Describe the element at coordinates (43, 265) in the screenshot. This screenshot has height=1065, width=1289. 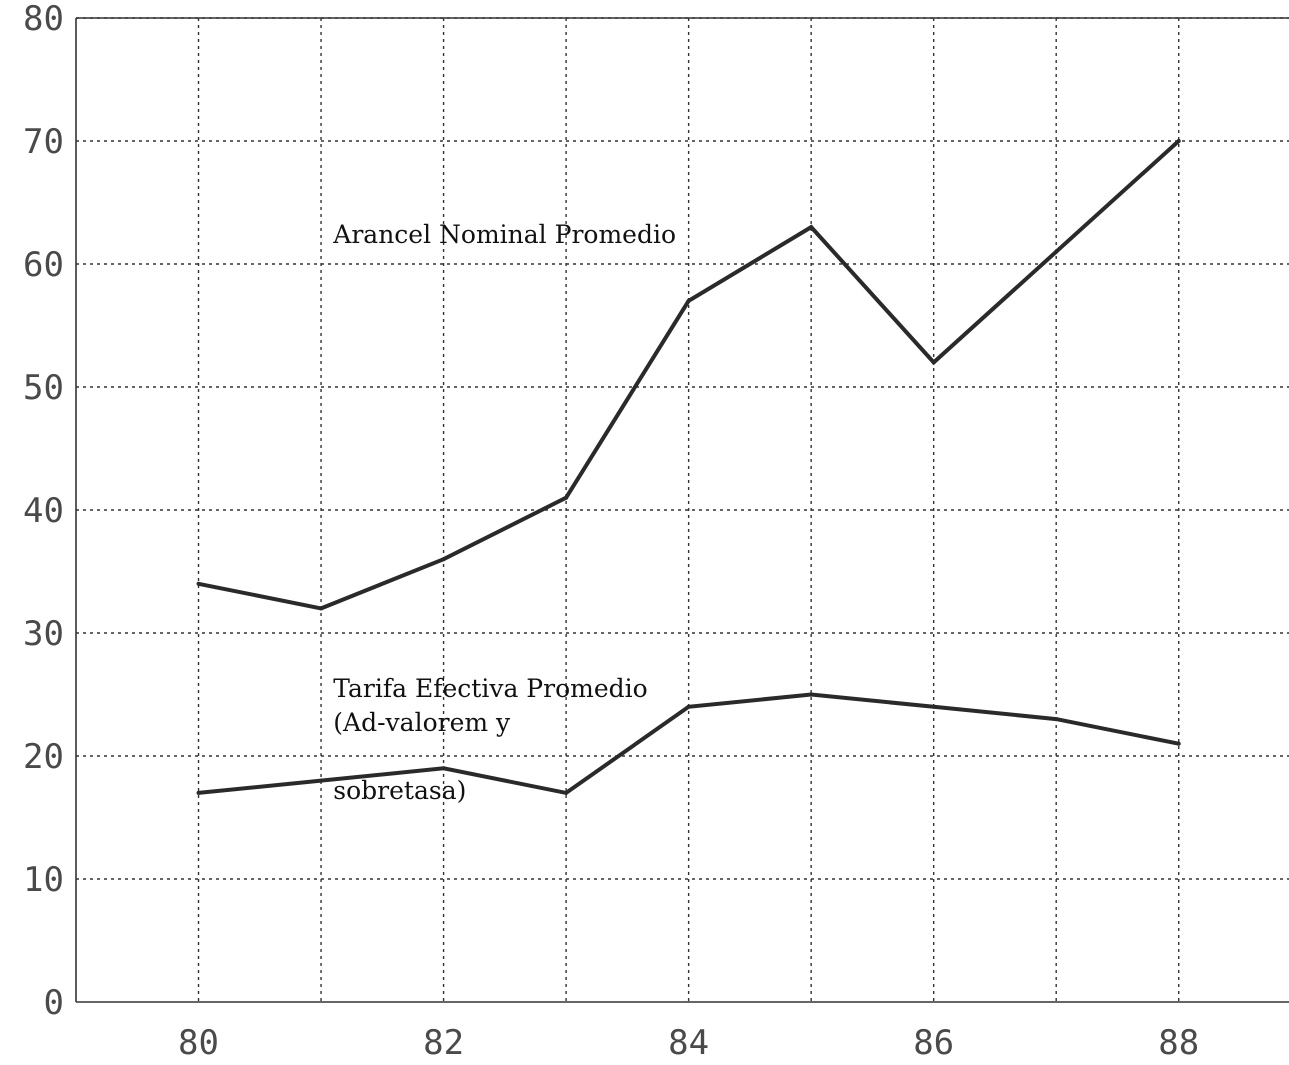
I see `y-tick-label: 60` at that location.